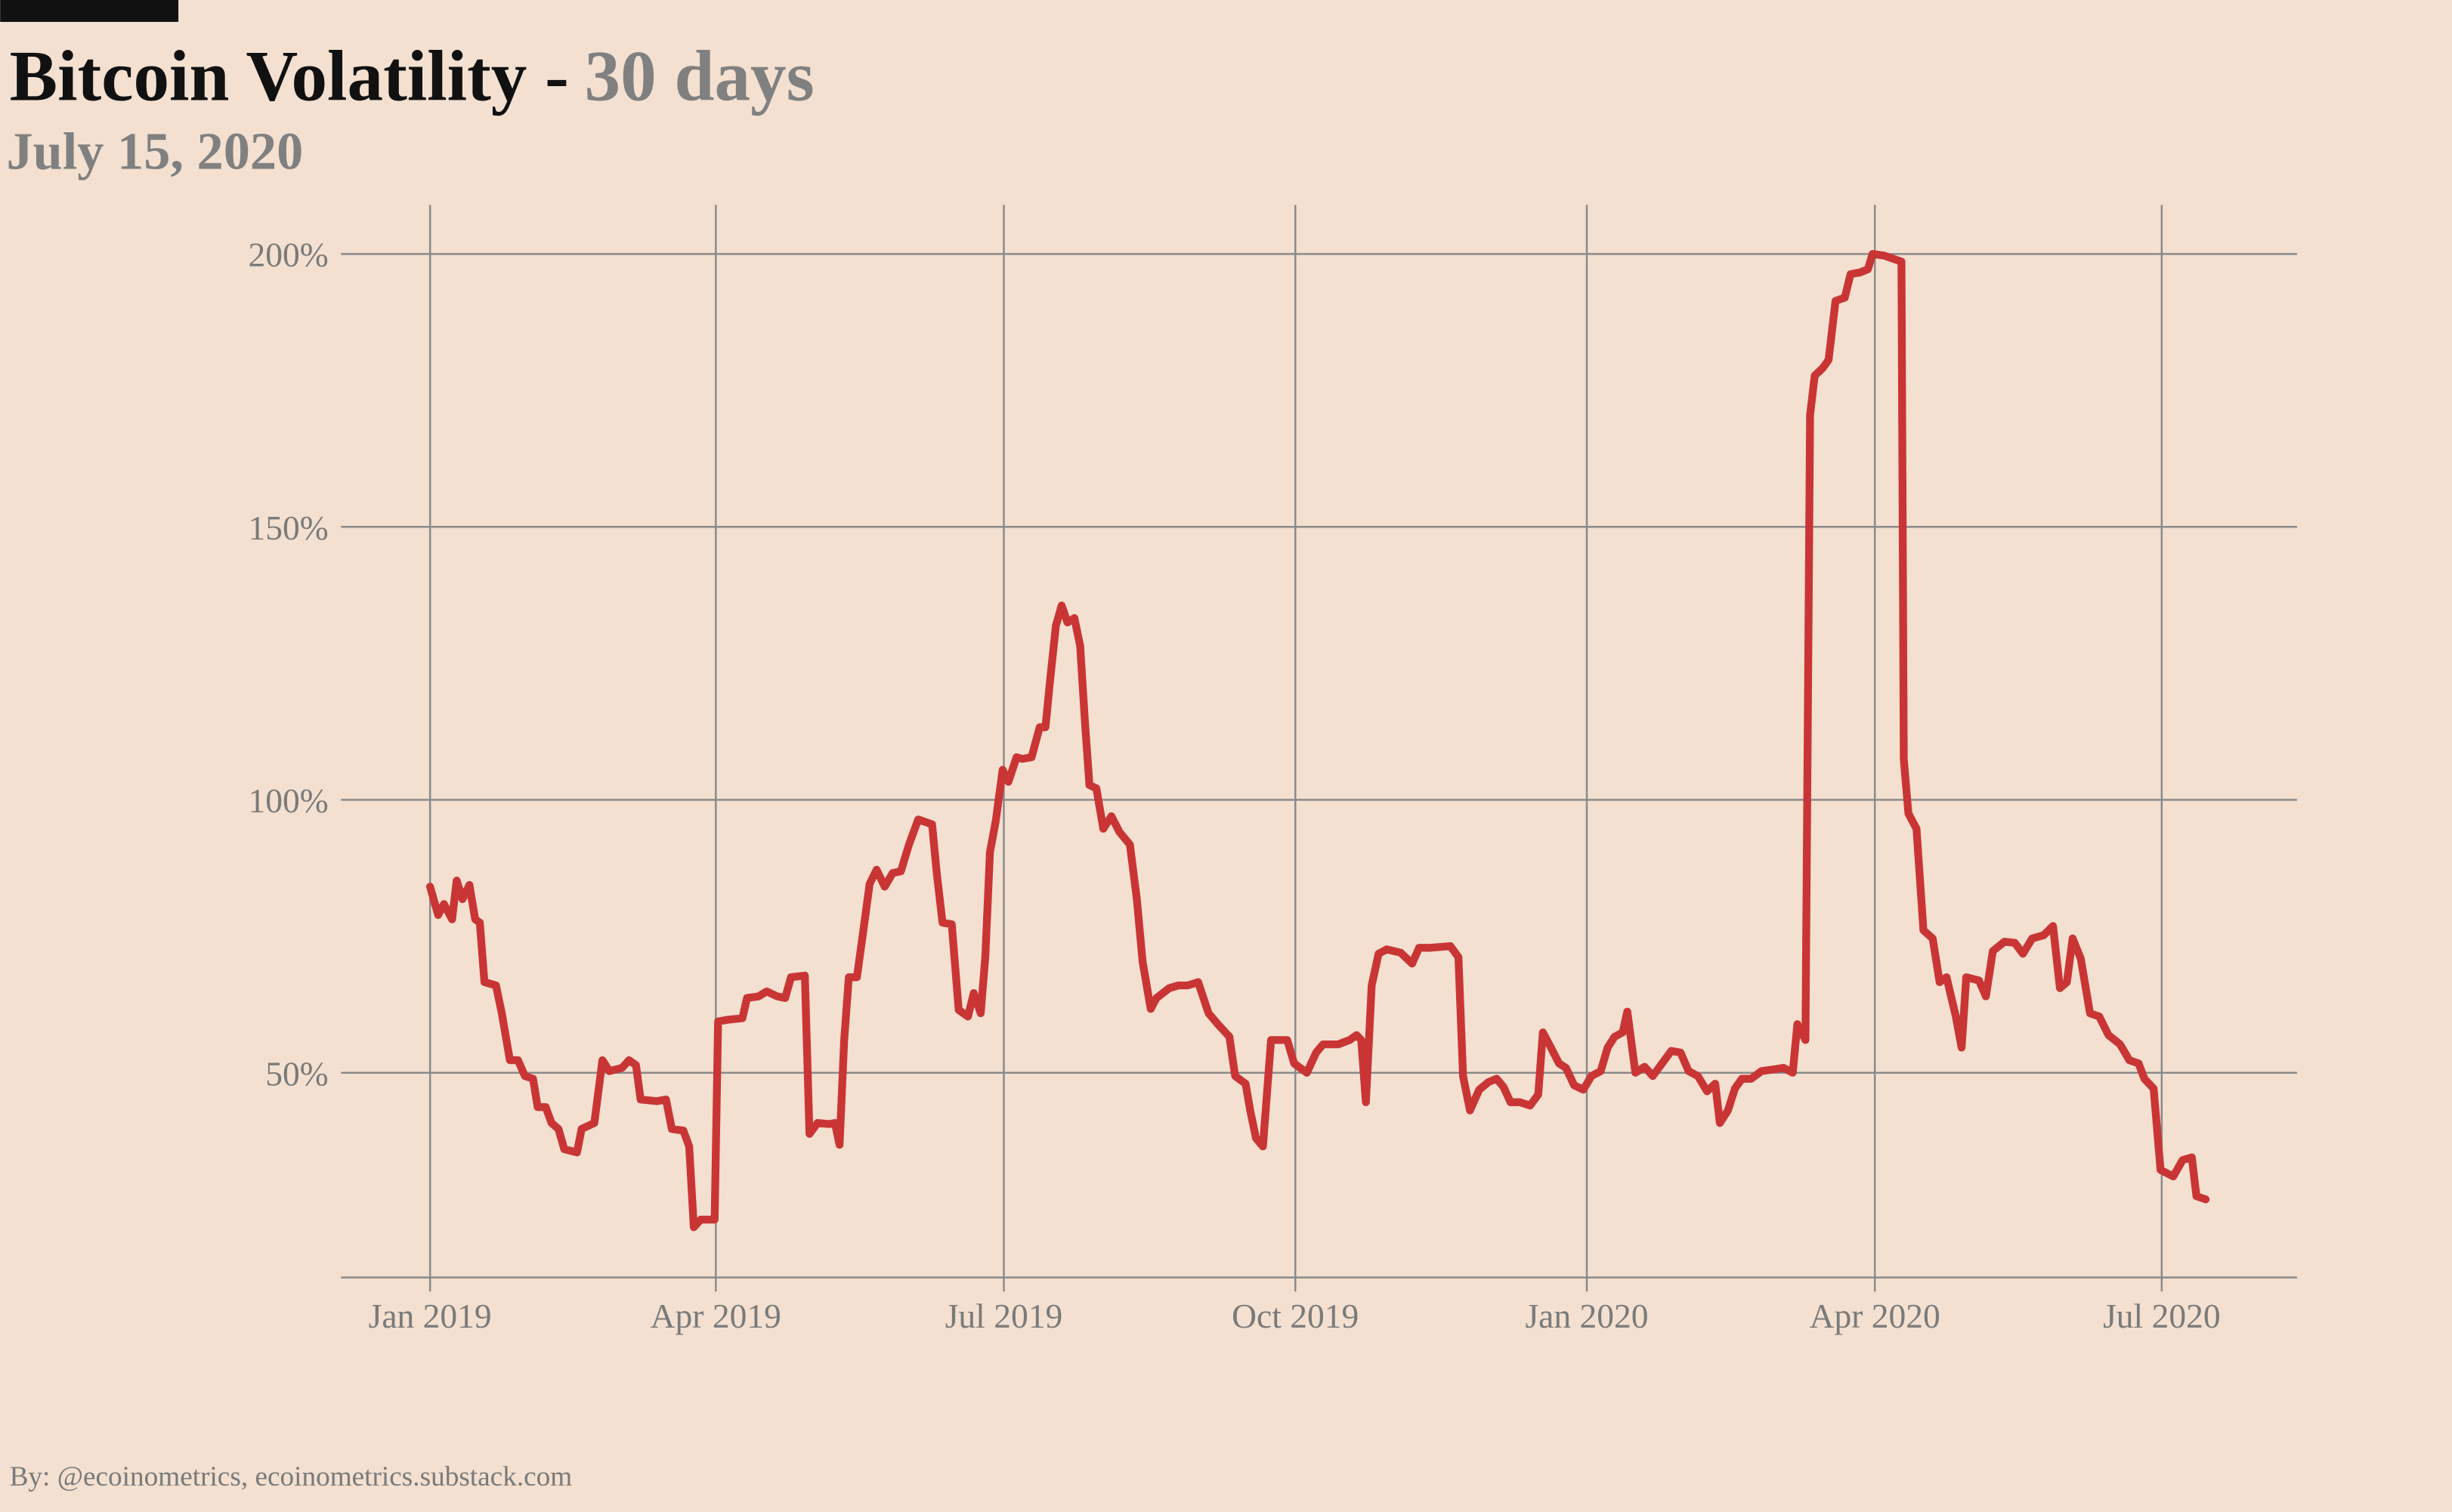  I want to click on x-tick-label: Jul 2019, so click(1004, 1316).